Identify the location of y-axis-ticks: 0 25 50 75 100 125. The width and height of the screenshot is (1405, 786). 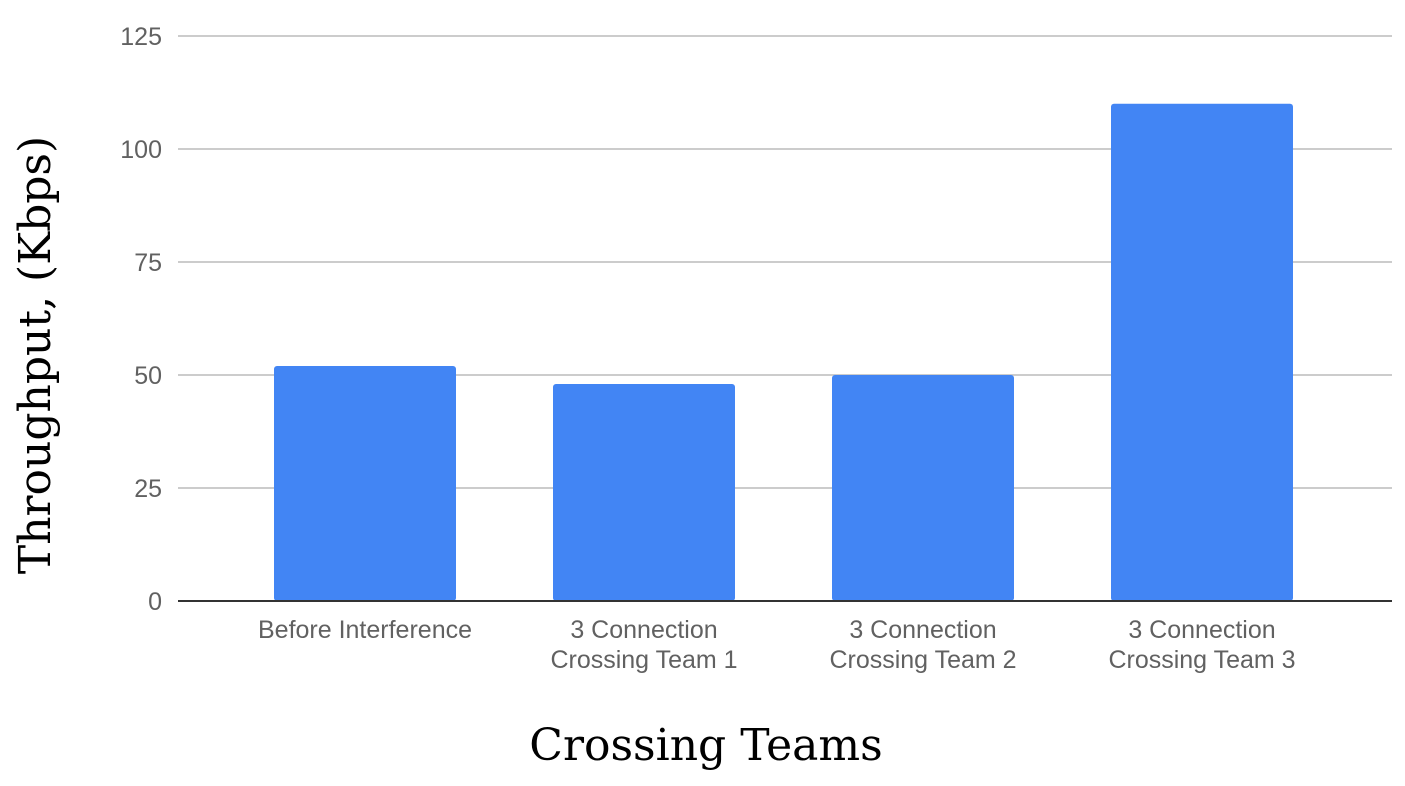
(141, 319).